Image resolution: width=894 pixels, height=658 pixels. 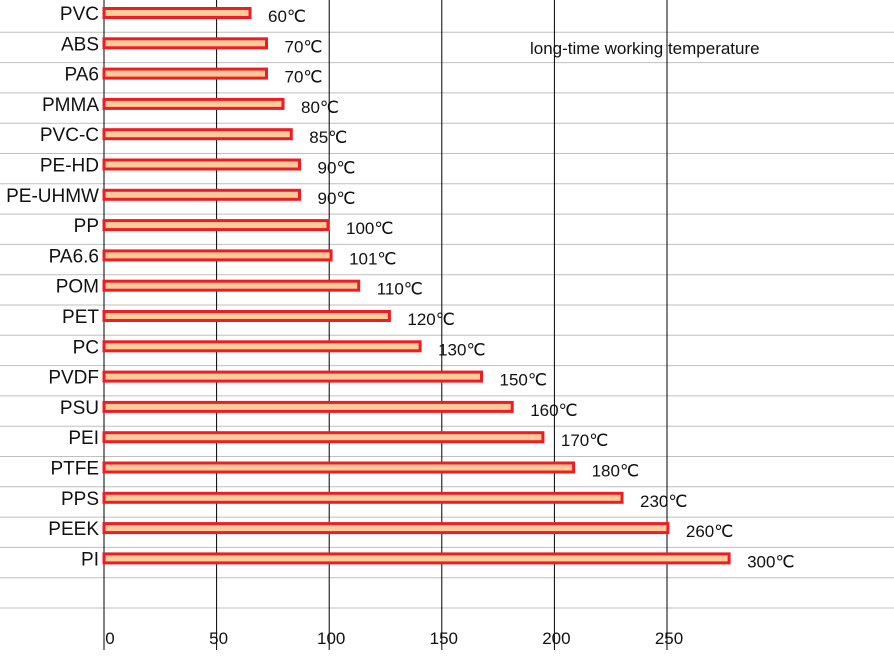 What do you see at coordinates (430, 319) in the screenshot?
I see `value-label: 120℃` at bounding box center [430, 319].